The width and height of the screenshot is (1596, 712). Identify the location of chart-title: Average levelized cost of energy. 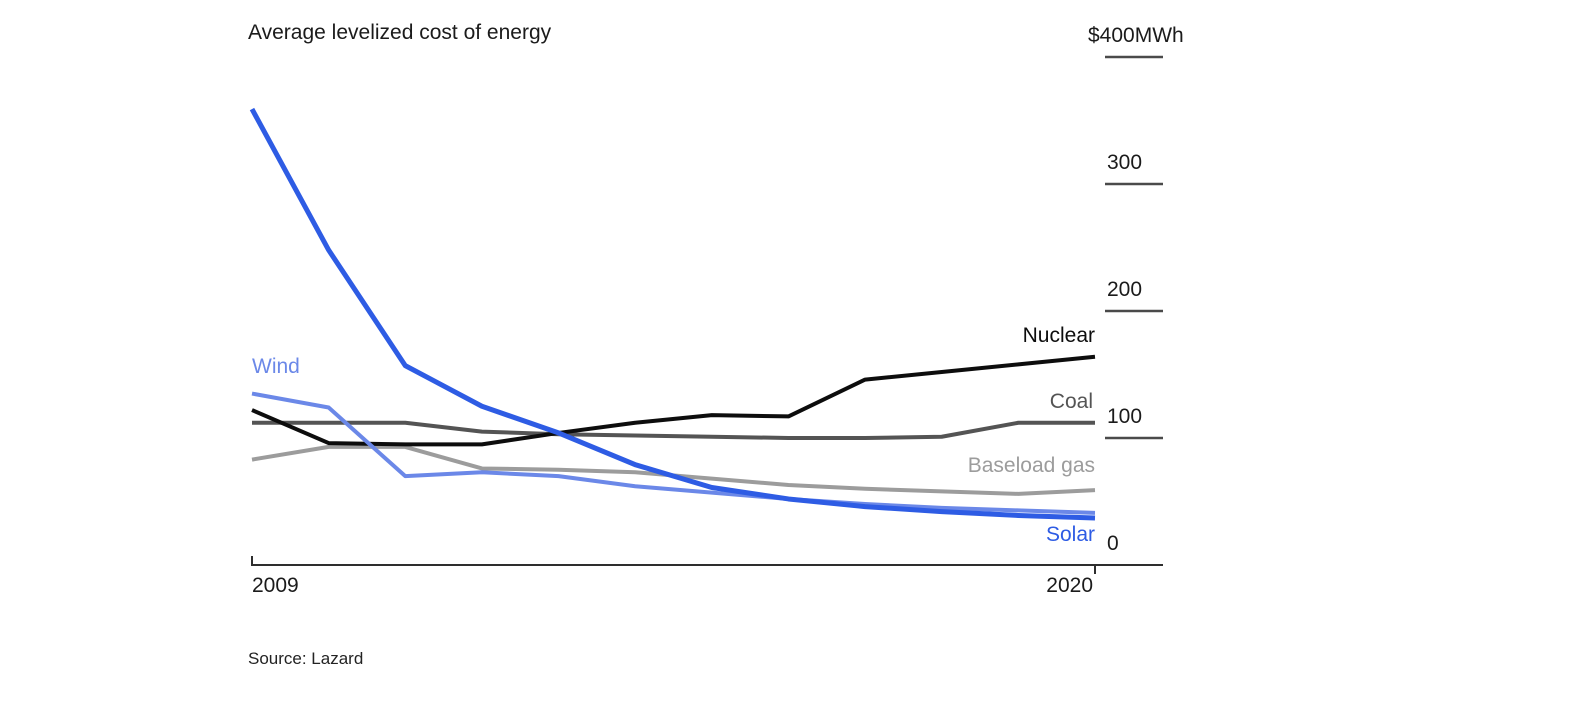
(400, 32).